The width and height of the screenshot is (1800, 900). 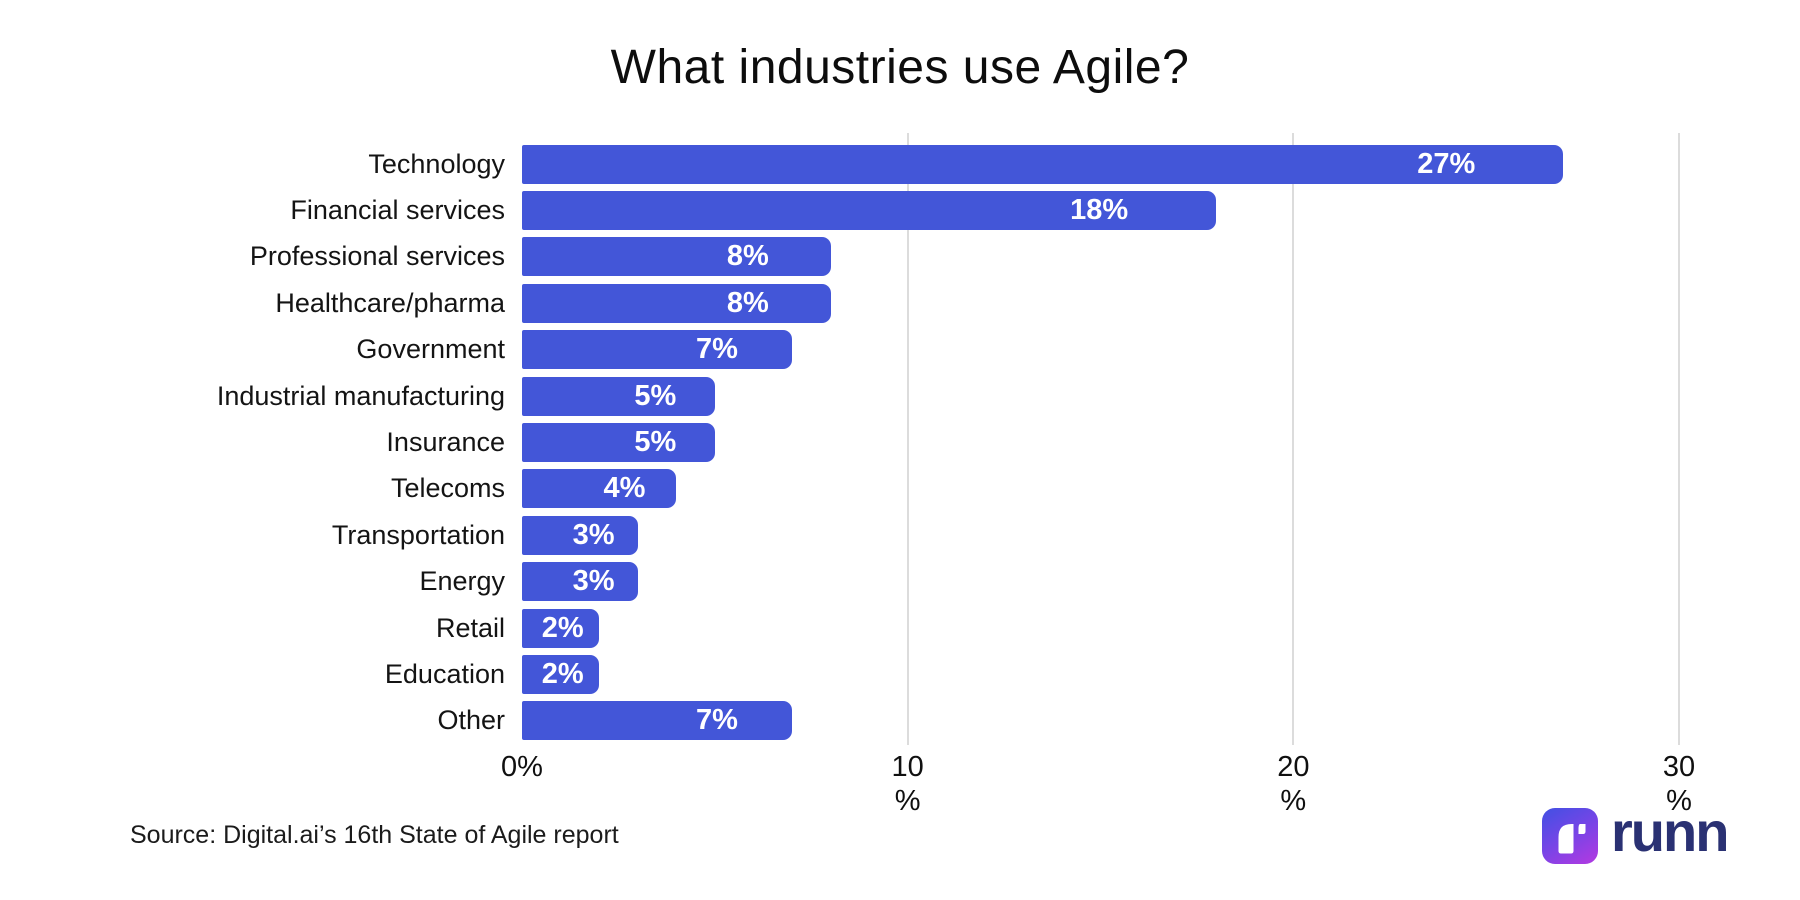 What do you see at coordinates (470, 627) in the screenshot?
I see `category-label: Retail` at bounding box center [470, 627].